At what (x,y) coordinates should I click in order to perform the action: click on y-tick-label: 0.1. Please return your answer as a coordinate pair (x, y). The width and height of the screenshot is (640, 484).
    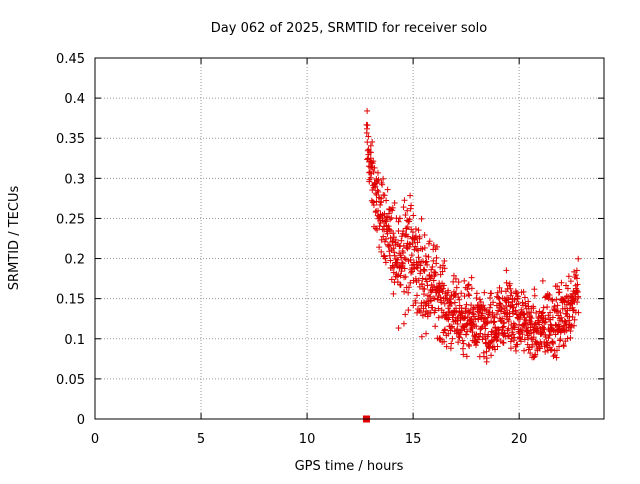
    Looking at the image, I should click on (74, 340).